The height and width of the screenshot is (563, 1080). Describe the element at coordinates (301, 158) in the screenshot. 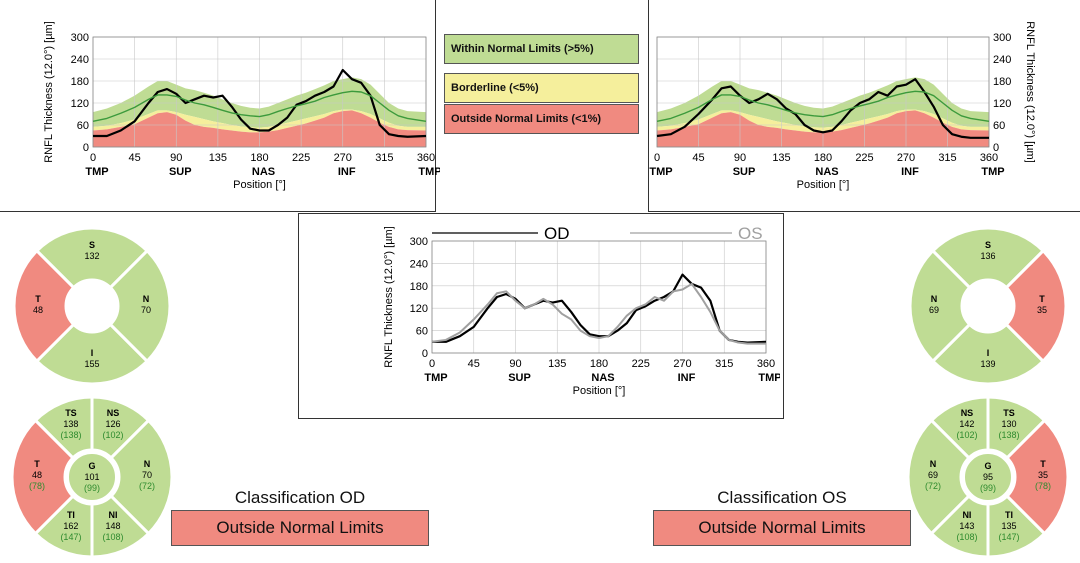

I see `x-tick-label: 225` at that location.